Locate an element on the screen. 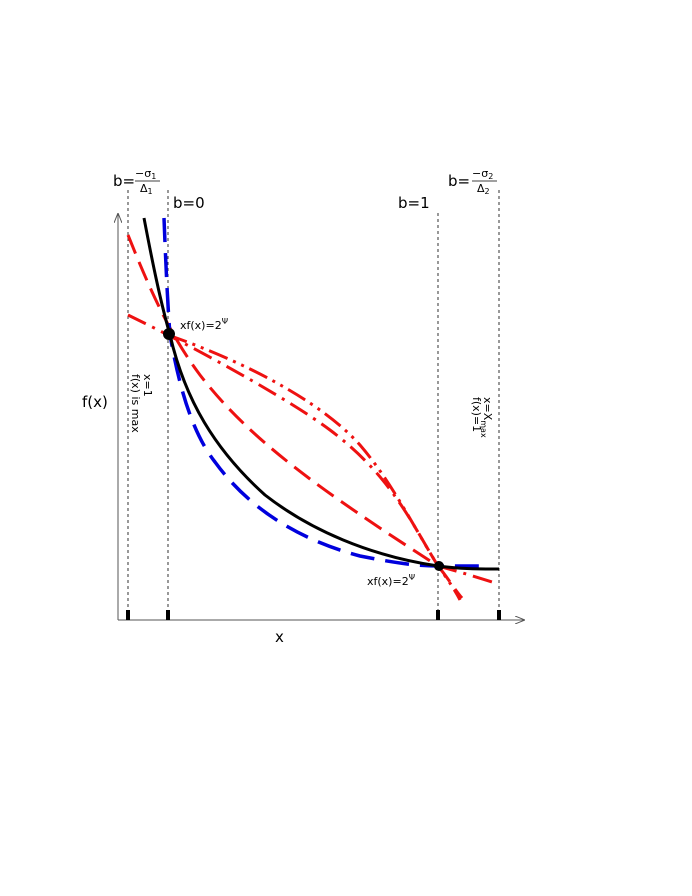 The width and height of the screenshot is (692, 896). tick-mark-b-sigma2 is located at coordinates (499, 615).